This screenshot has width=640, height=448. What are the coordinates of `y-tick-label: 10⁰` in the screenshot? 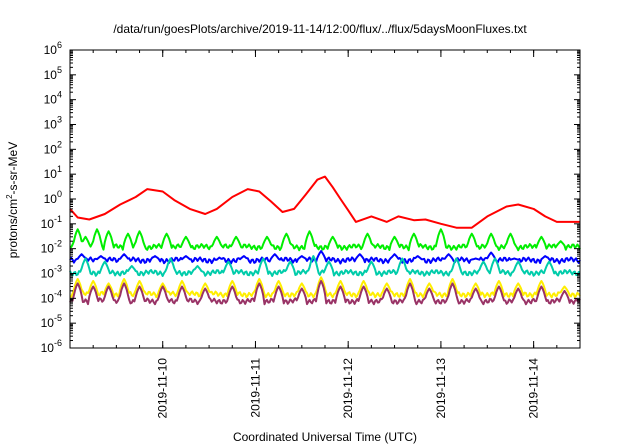 It's located at (53, 197).